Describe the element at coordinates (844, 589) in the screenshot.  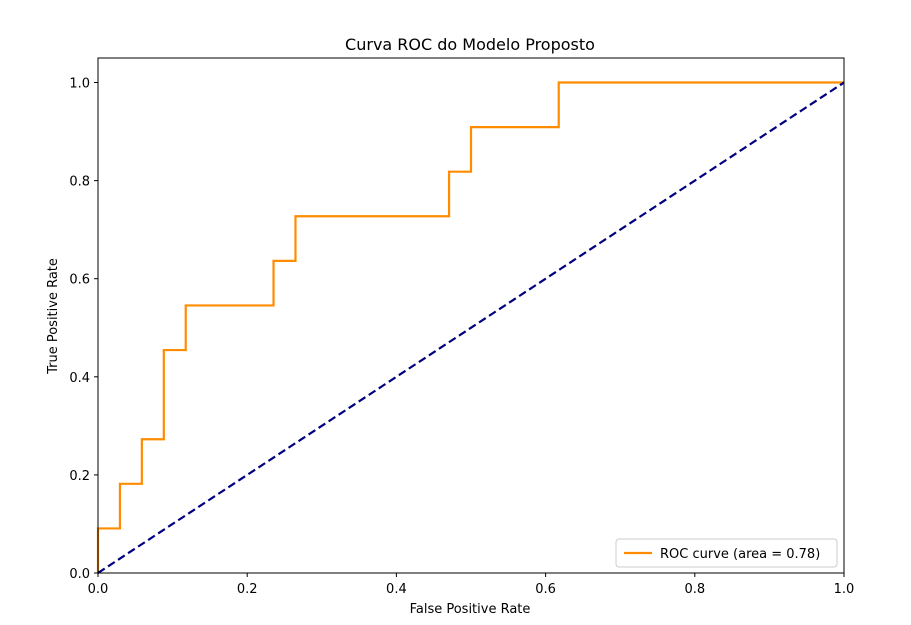
I see `x-tick-label: 1.0` at that location.